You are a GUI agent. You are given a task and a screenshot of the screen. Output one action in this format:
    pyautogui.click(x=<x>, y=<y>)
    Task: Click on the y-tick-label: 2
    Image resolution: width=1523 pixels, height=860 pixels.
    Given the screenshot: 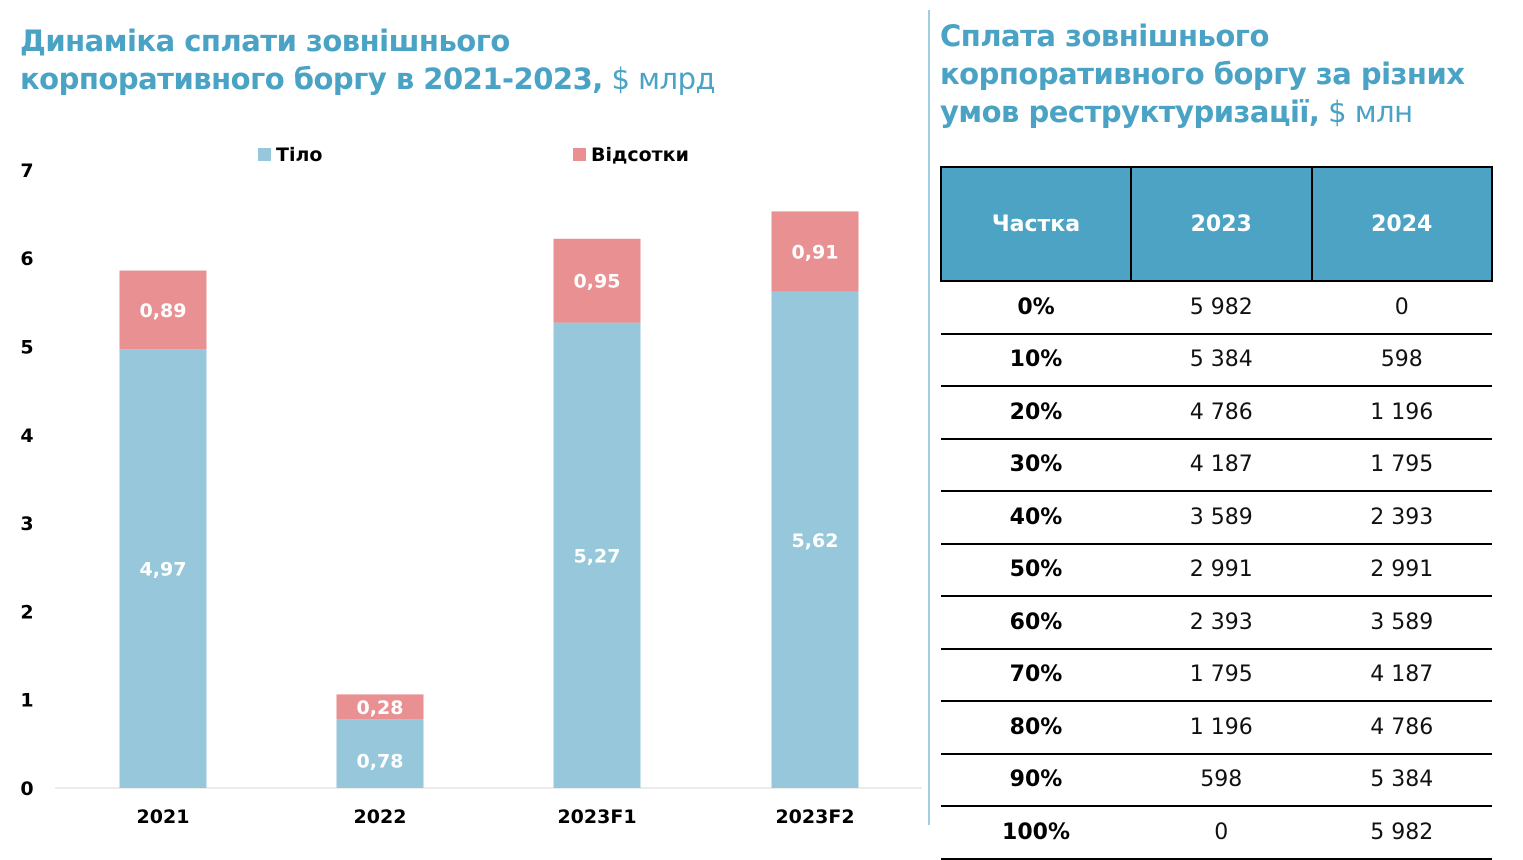 What is the action you would take?
    pyautogui.click(x=26, y=612)
    